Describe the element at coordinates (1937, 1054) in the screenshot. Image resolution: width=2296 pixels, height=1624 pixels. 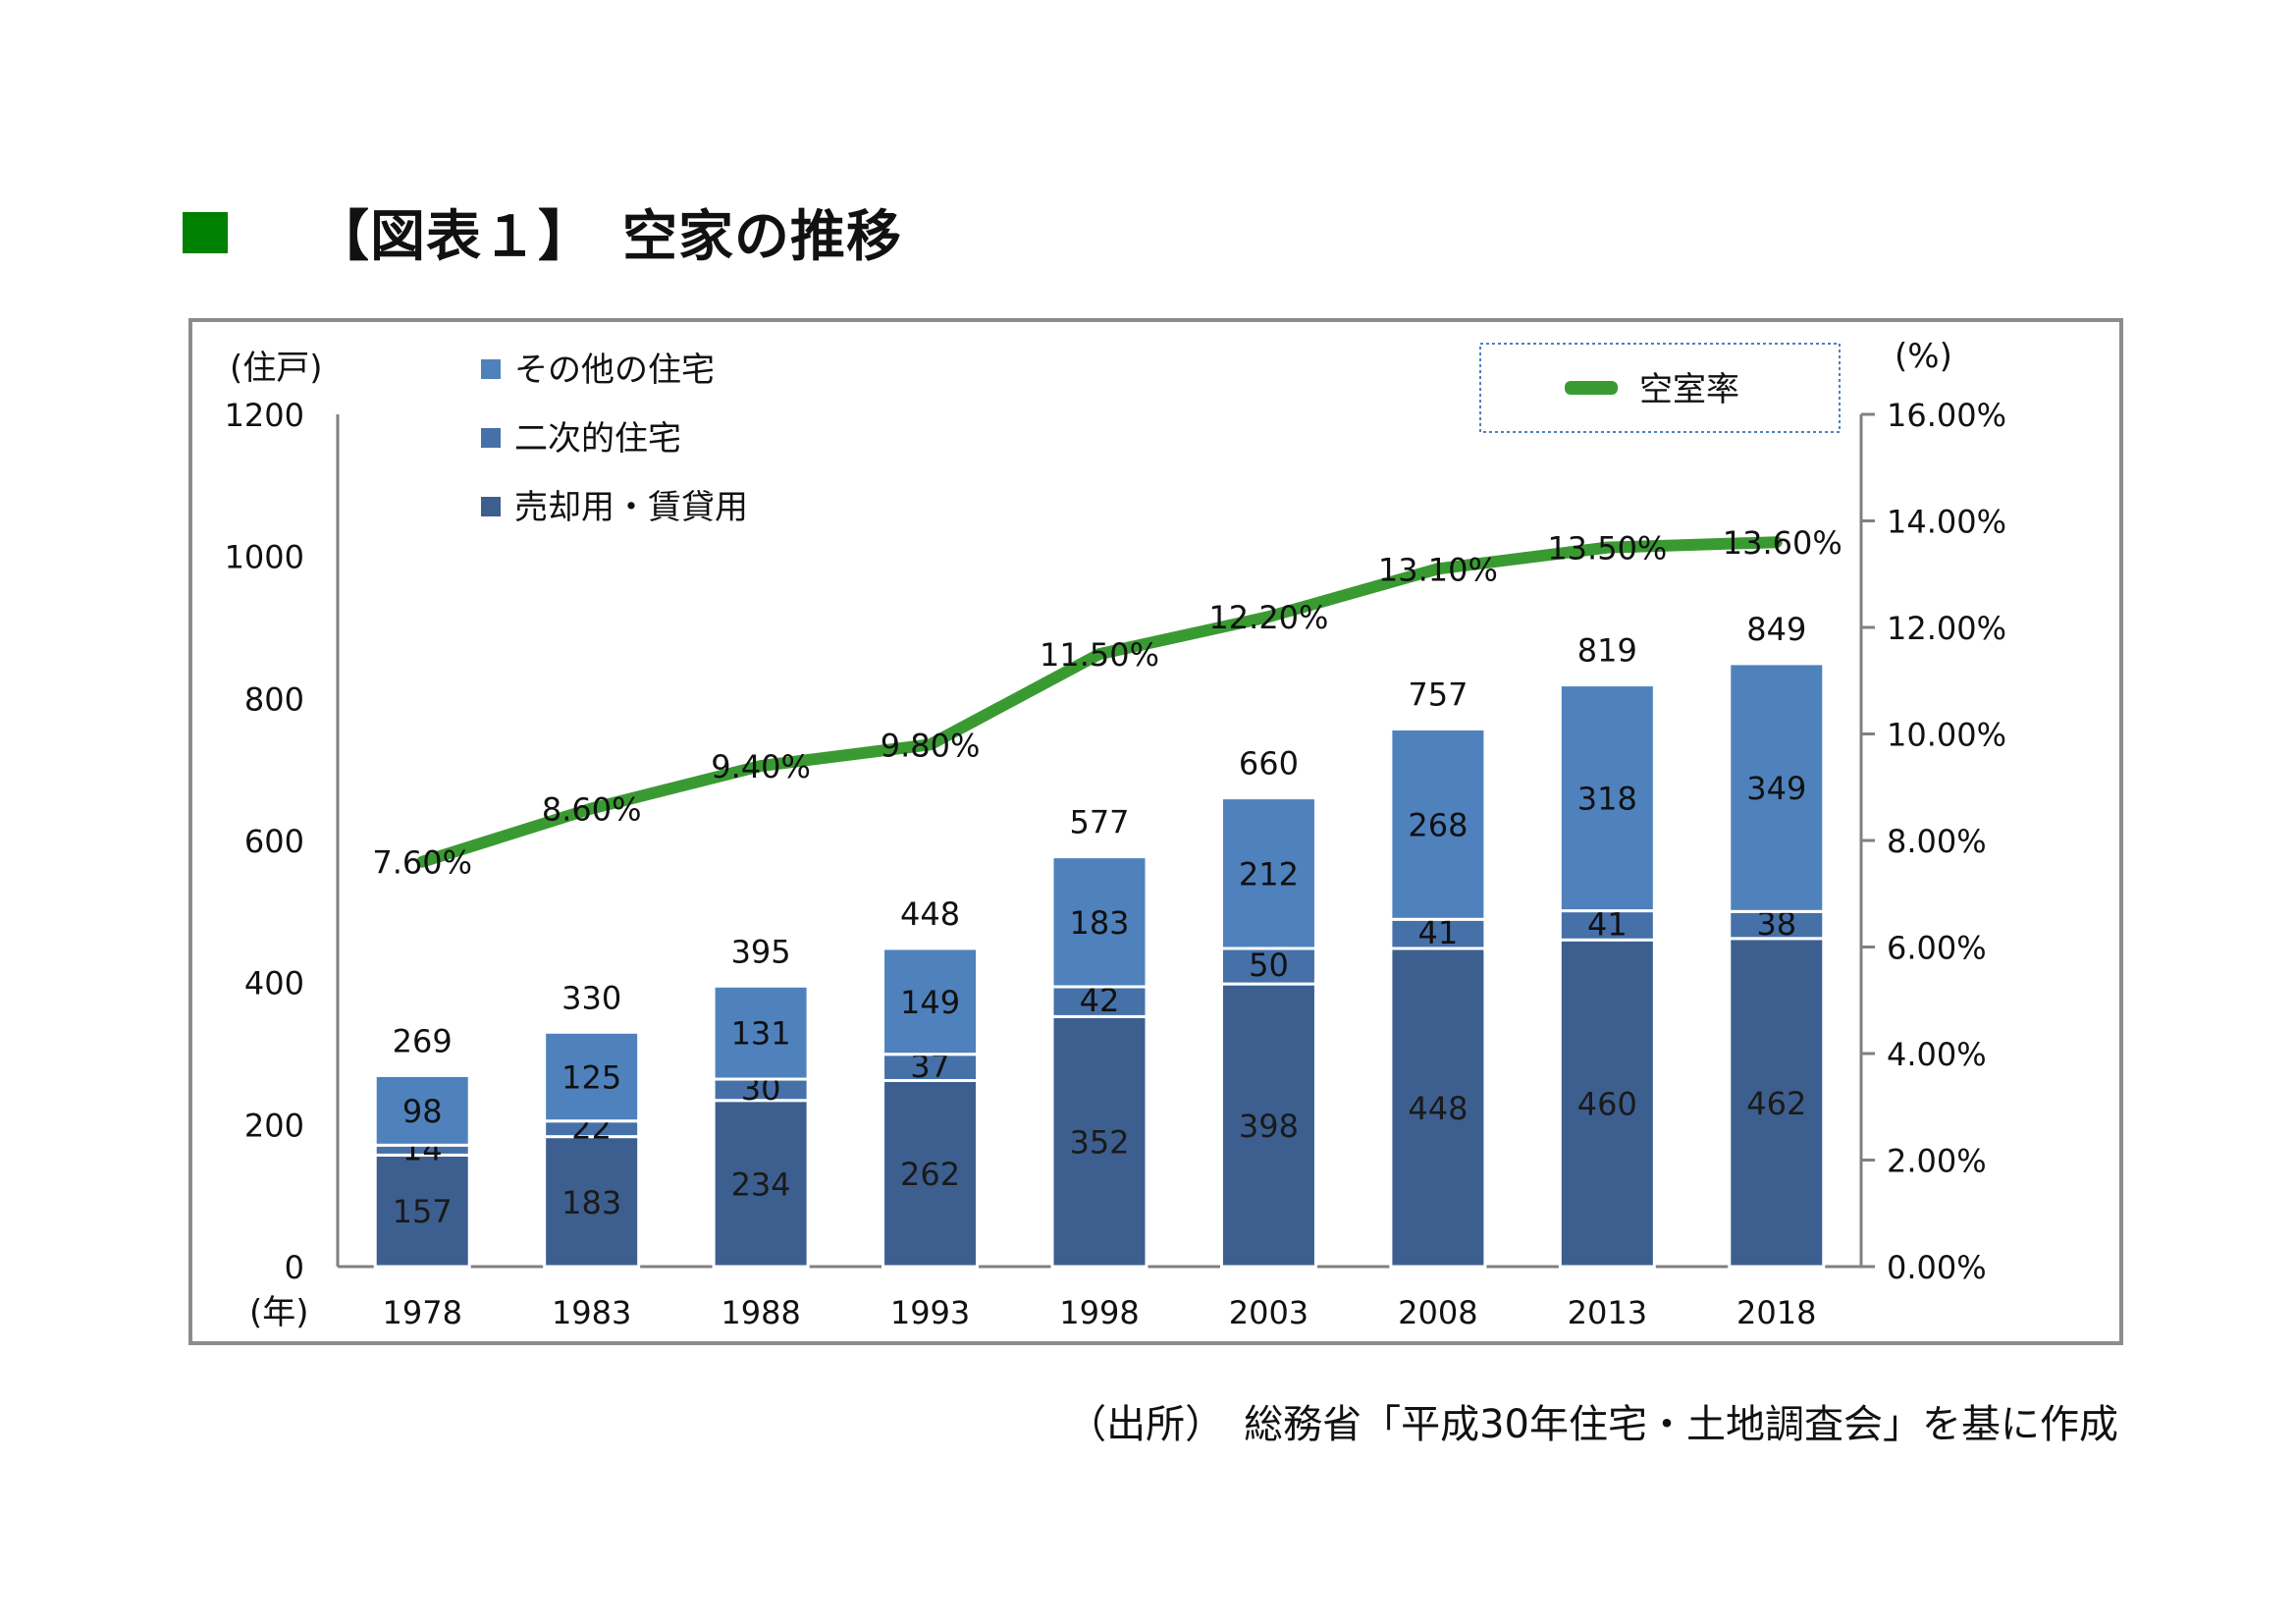
I see `y2-tick-label: 4.00%` at that location.